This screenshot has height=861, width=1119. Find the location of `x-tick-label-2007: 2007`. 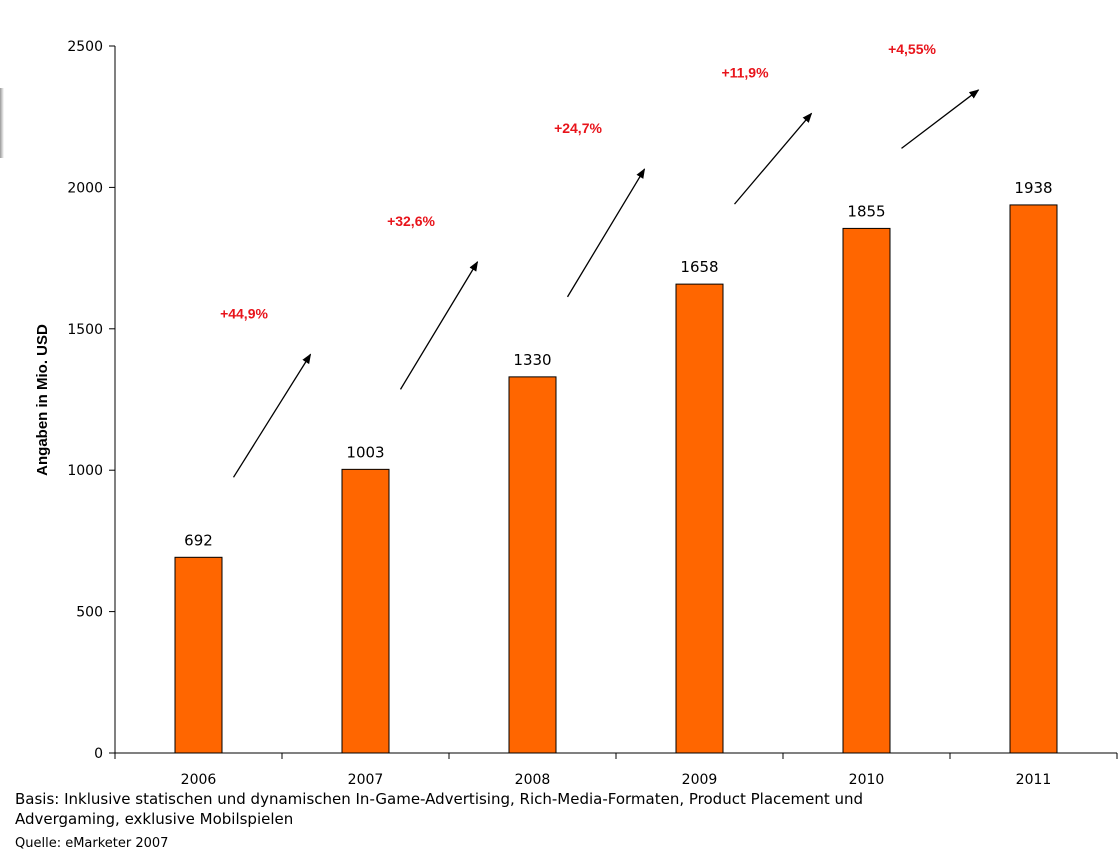

x-tick-label-2007: 2007 is located at coordinates (366, 780).